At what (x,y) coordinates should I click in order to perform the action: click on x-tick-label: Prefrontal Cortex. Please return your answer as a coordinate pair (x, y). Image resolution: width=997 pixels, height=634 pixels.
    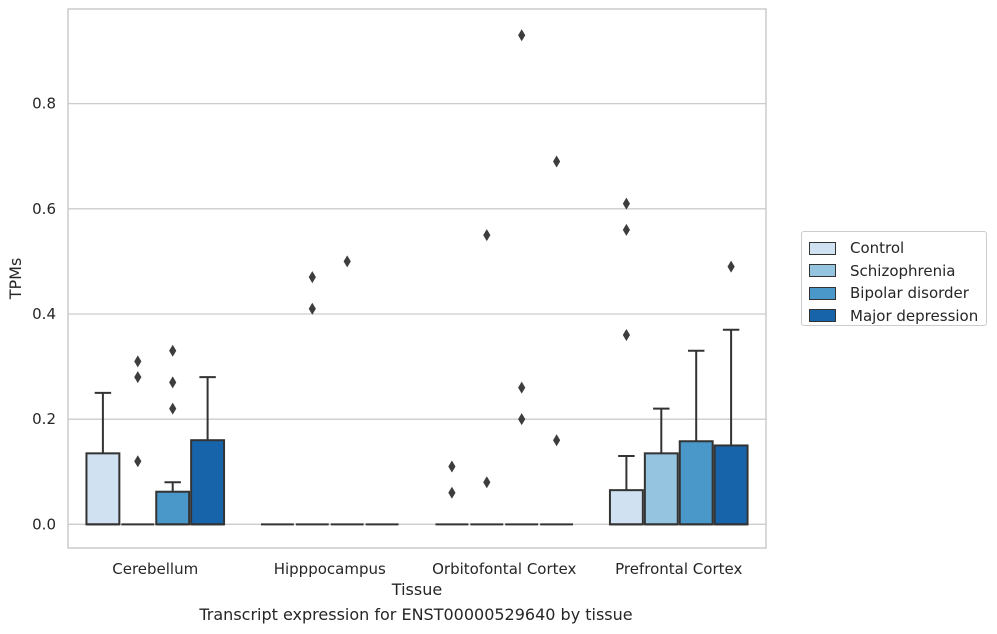
    Looking at the image, I should click on (678, 569).